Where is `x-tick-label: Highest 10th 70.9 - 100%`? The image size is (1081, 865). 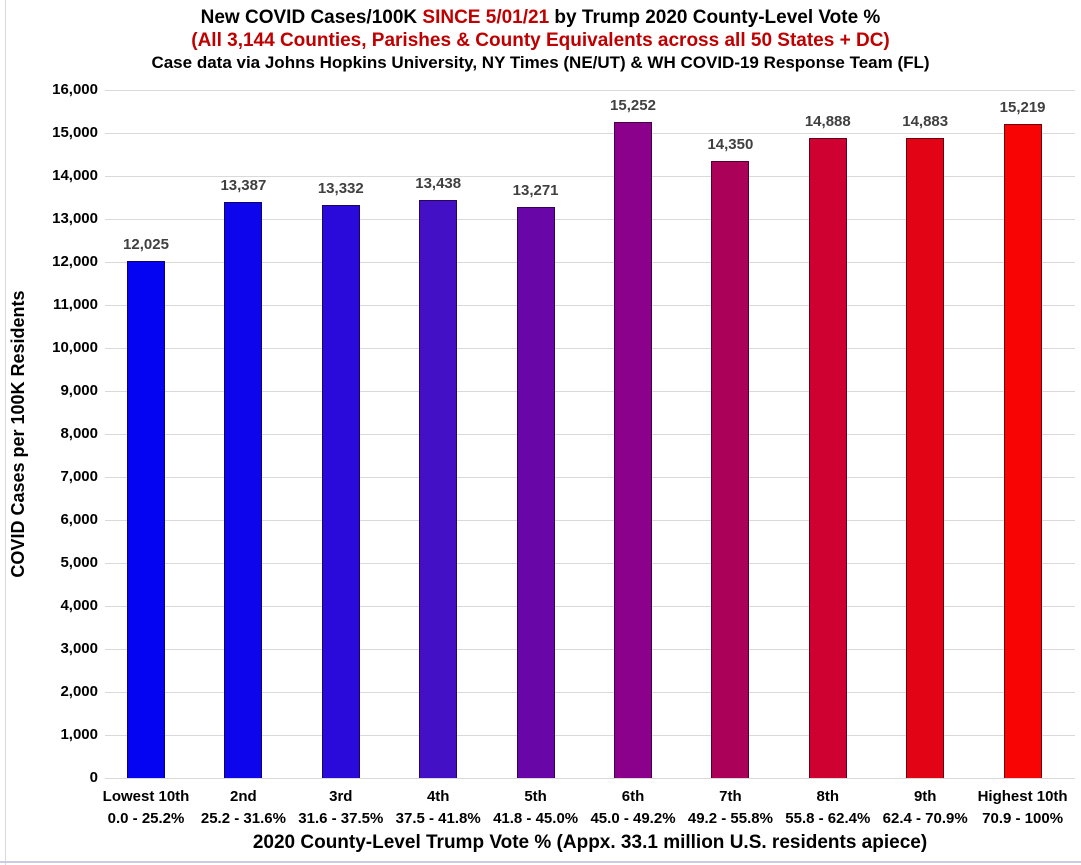
x-tick-label: Highest 10th 70.9 - 100% is located at coordinates (1017, 808).